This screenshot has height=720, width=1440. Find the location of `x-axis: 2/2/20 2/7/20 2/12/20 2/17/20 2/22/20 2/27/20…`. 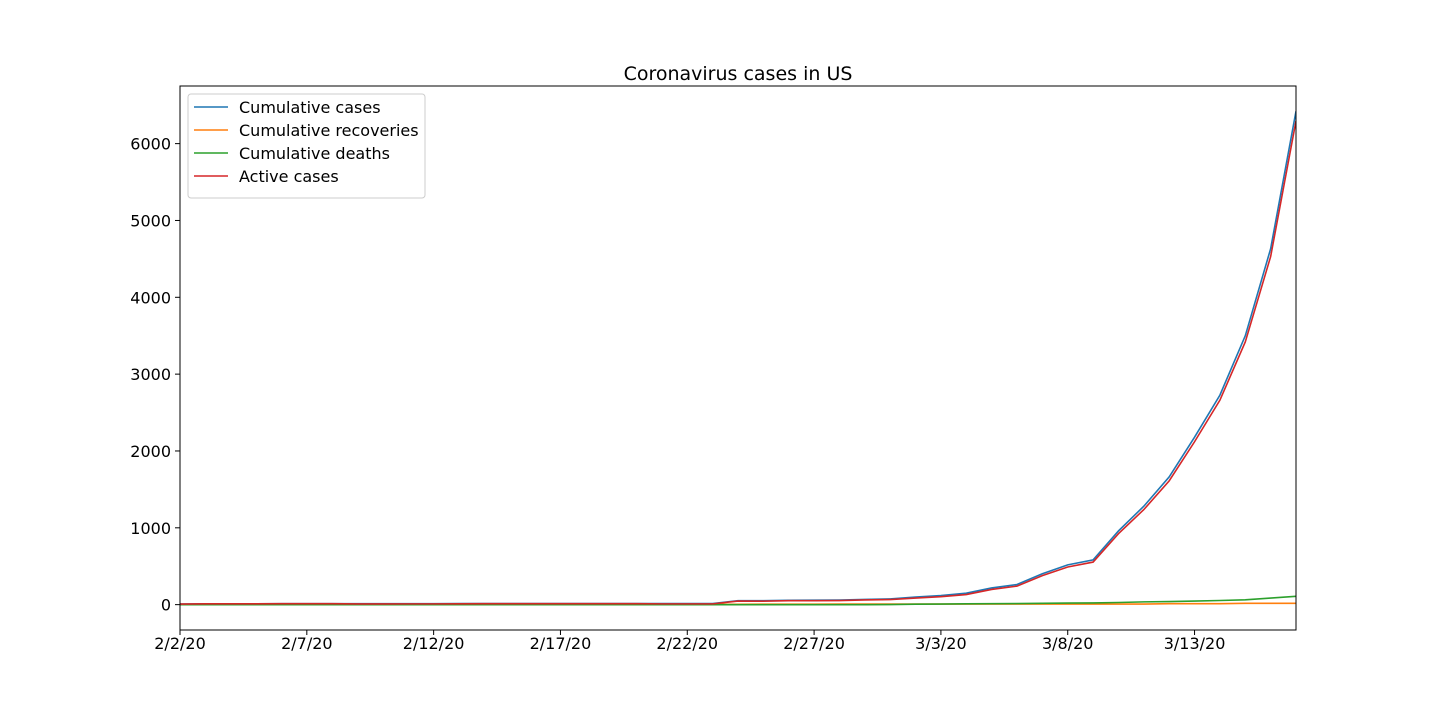

x-axis: 2/2/20 2/7/20 2/12/20 2/17/20 2/22/20 2/27/20… is located at coordinates (689, 641).